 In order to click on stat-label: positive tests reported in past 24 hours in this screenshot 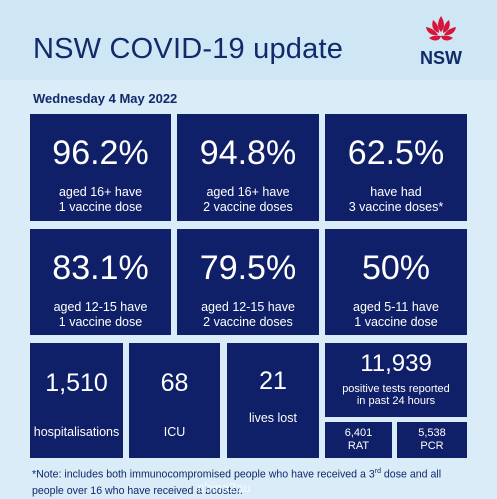, I will do `click(396, 395)`.